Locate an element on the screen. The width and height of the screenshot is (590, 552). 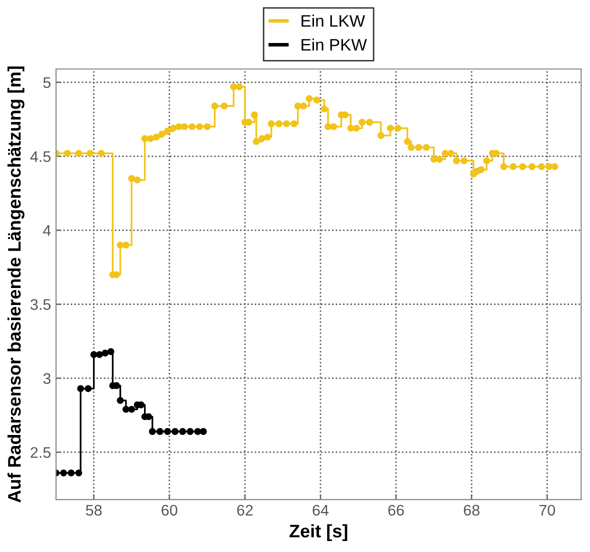
x-tick-label: 68 is located at coordinates (472, 510).